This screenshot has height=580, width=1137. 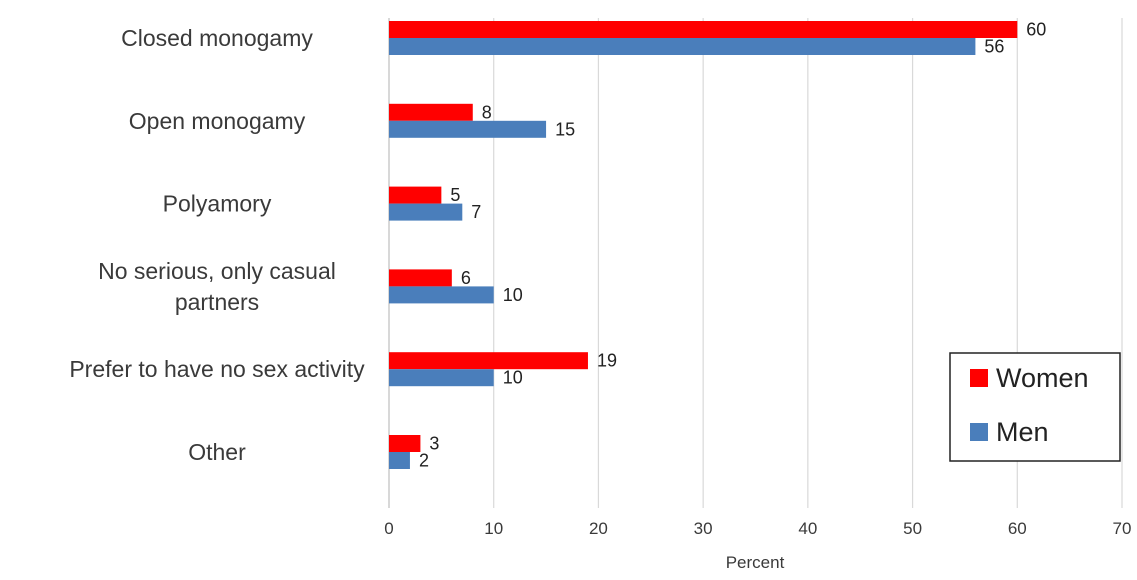 What do you see at coordinates (487, 112) in the screenshot?
I see `data-label-women: 8` at bounding box center [487, 112].